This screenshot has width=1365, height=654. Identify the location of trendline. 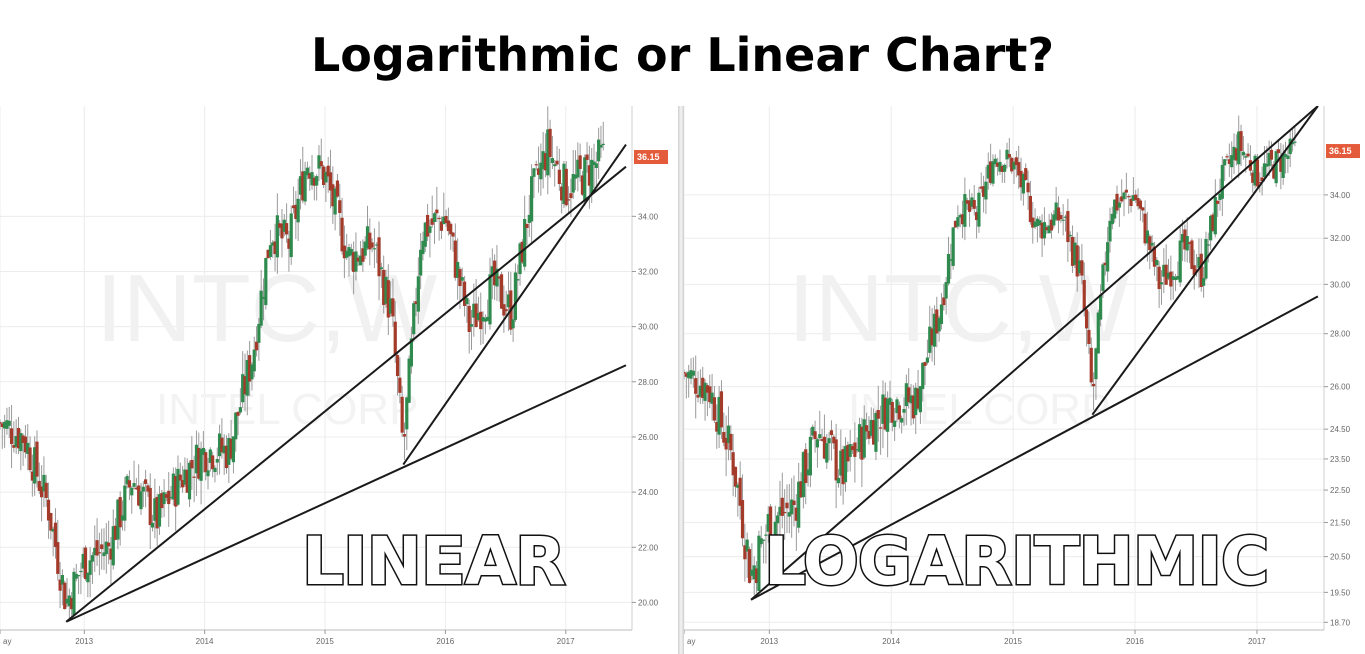
(514, 305).